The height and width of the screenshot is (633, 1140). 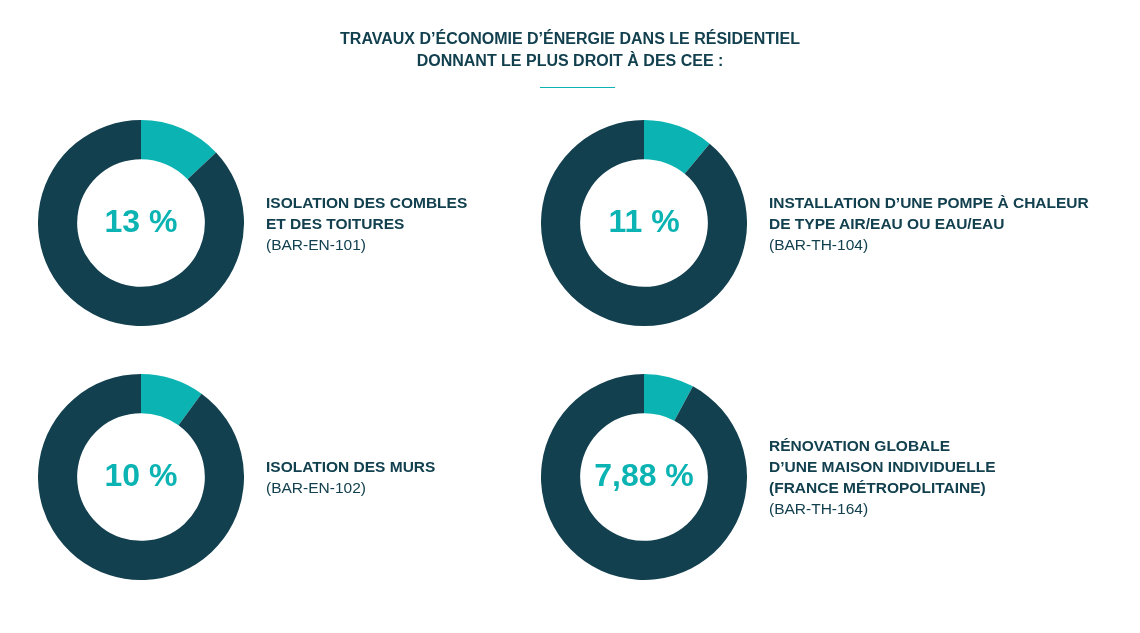 What do you see at coordinates (819, 509) in the screenshot?
I see `text: (BAR-TH-164)` at bounding box center [819, 509].